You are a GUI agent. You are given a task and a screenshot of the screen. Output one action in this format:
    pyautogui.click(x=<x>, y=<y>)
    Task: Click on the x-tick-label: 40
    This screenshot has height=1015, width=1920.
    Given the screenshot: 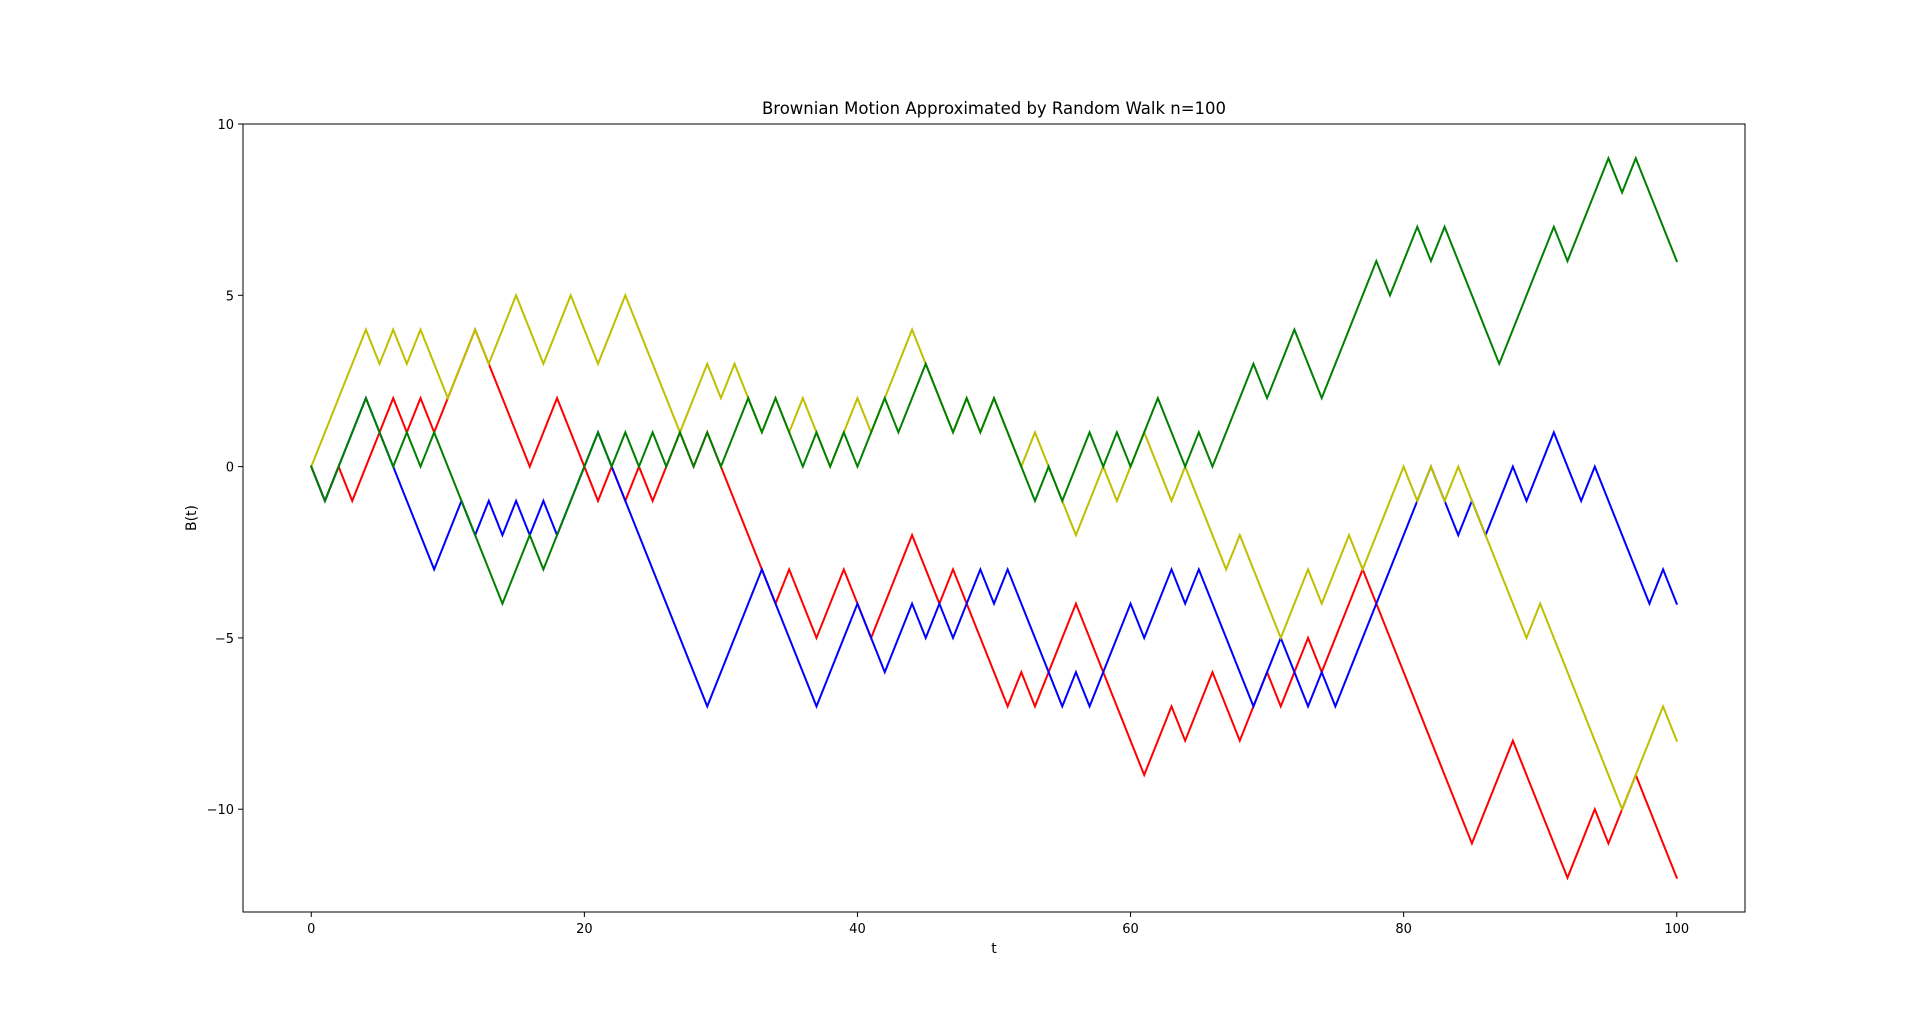 What is the action you would take?
    pyautogui.click(x=857, y=929)
    